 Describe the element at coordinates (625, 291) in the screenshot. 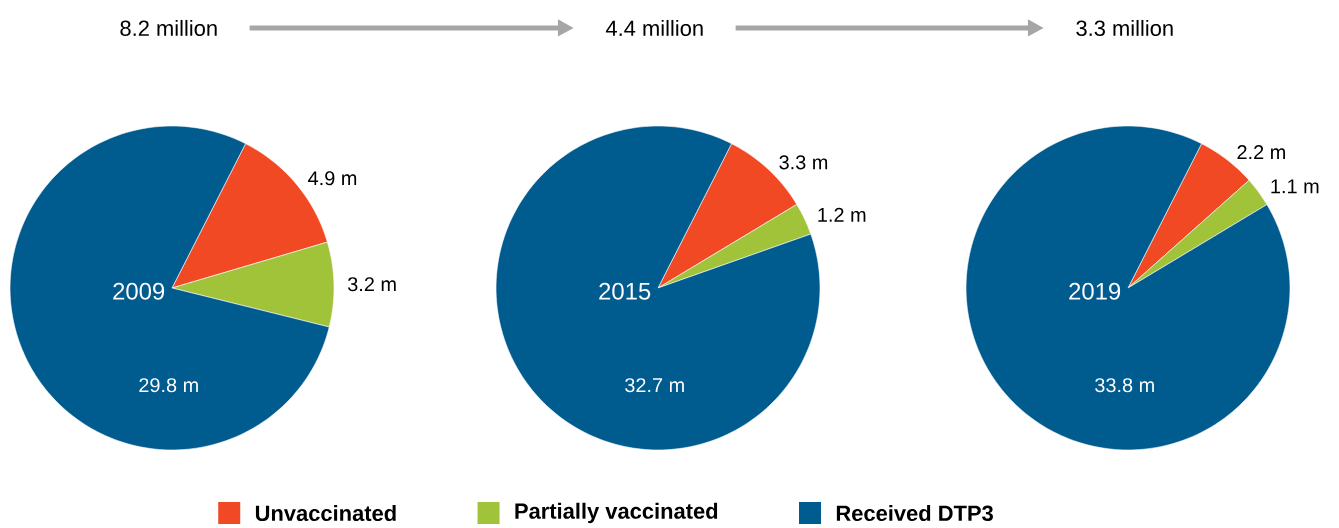

I see `text: 2015` at that location.